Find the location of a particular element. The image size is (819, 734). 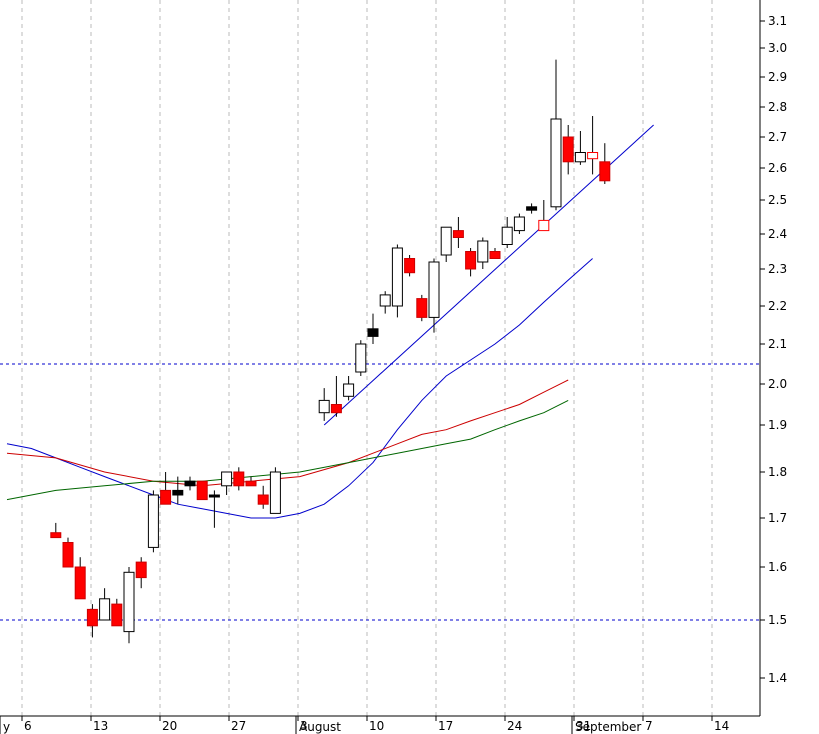

x-tick-label: 17 is located at coordinates (445, 726).